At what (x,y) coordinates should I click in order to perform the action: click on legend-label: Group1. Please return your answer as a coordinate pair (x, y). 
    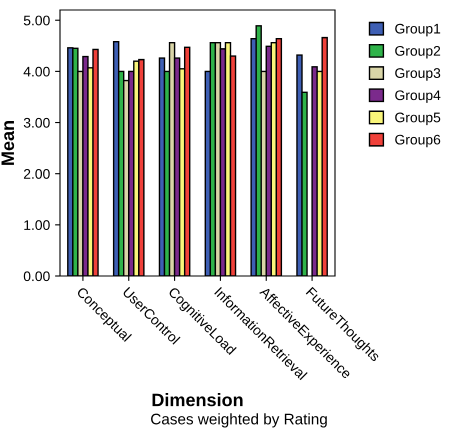
    Looking at the image, I should click on (417, 30).